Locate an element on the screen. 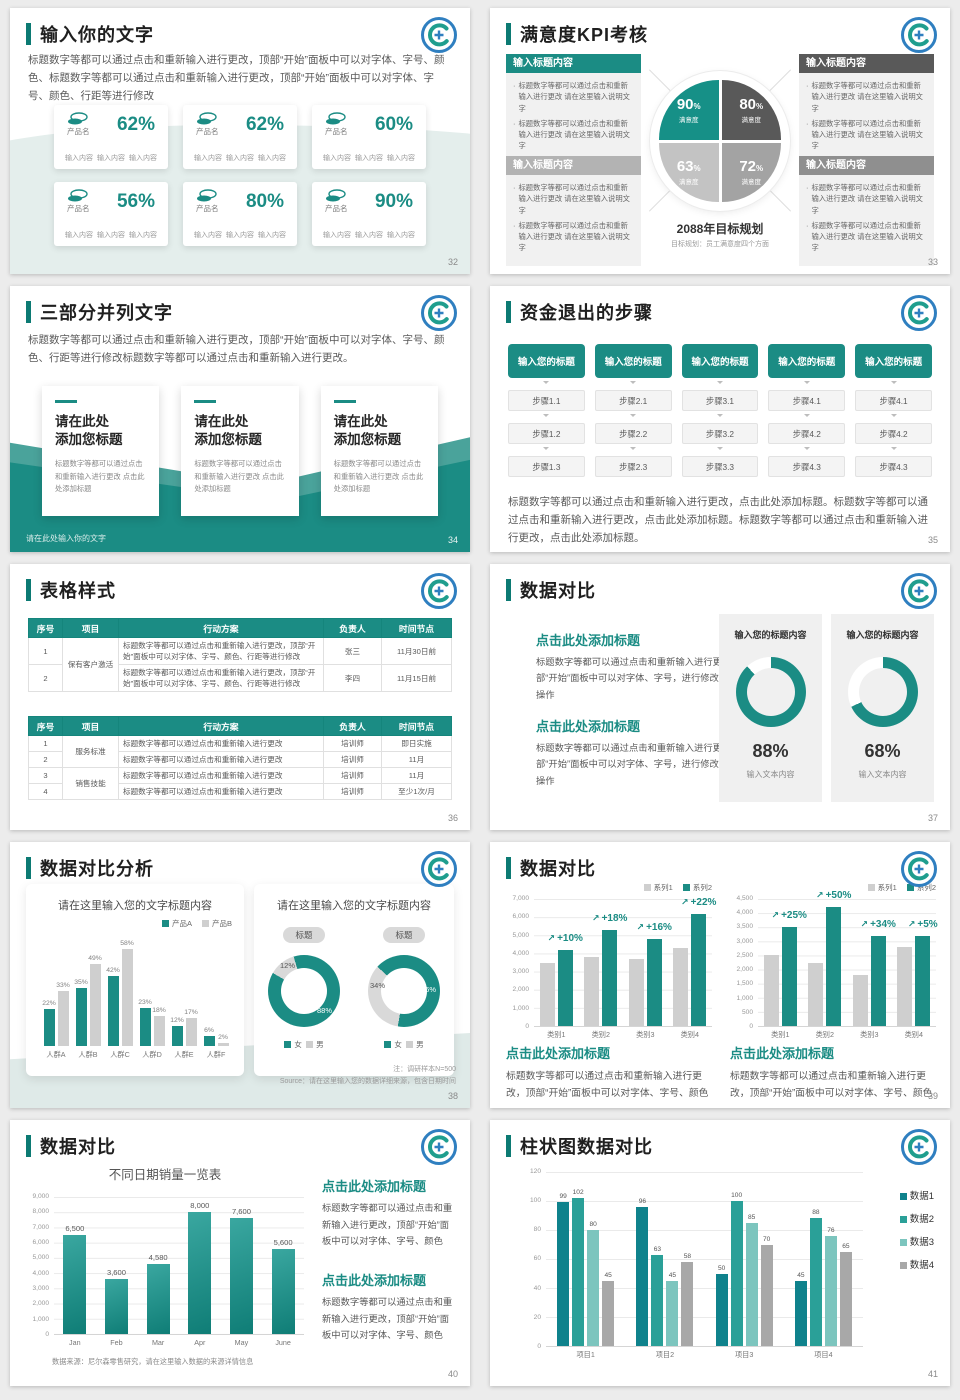 The height and width of the screenshot is (1400, 960). product-card: 产品名 80% 输入内容 输入内容 输入内容 is located at coordinates (240, 214).